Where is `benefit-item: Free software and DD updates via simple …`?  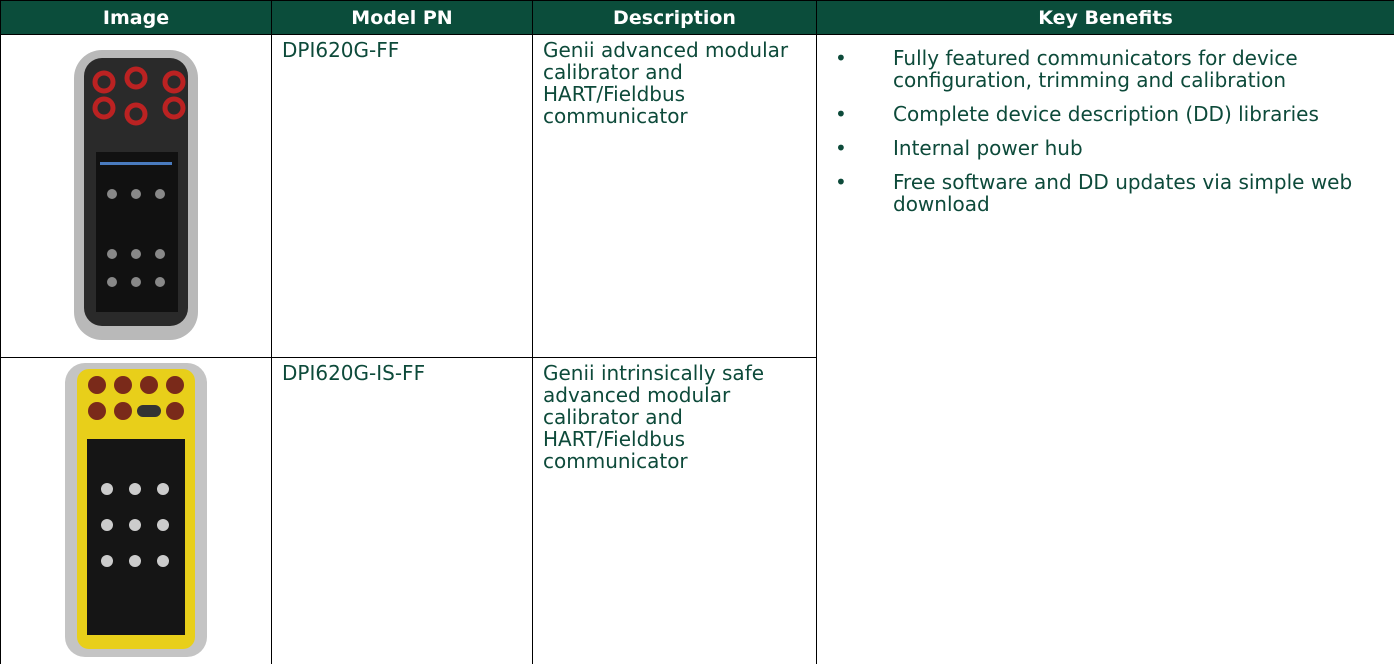 benefit-item: Free software and DD updates via simple … is located at coordinates (1107, 193).